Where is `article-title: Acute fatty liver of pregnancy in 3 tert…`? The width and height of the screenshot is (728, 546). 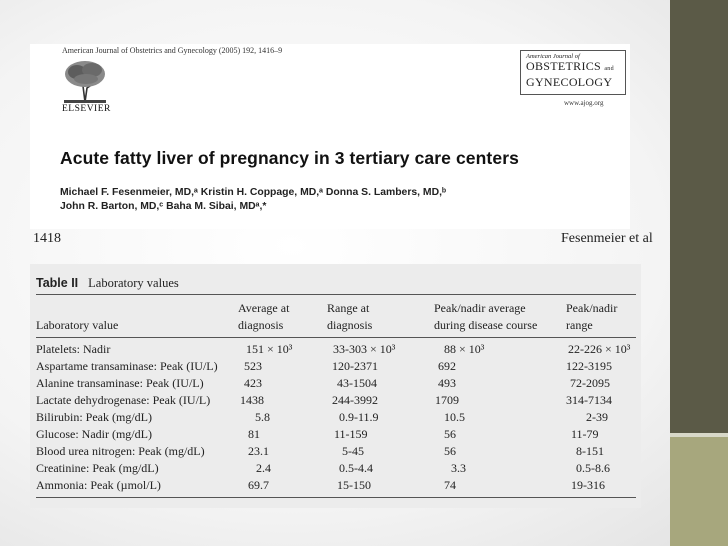 article-title: Acute fatty liver of pregnancy in 3 tert… is located at coordinates (289, 158).